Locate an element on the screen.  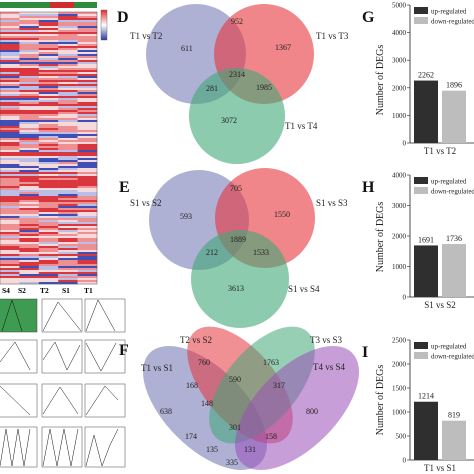
legend-label: down-regulated is located at coordinates (452, 192).